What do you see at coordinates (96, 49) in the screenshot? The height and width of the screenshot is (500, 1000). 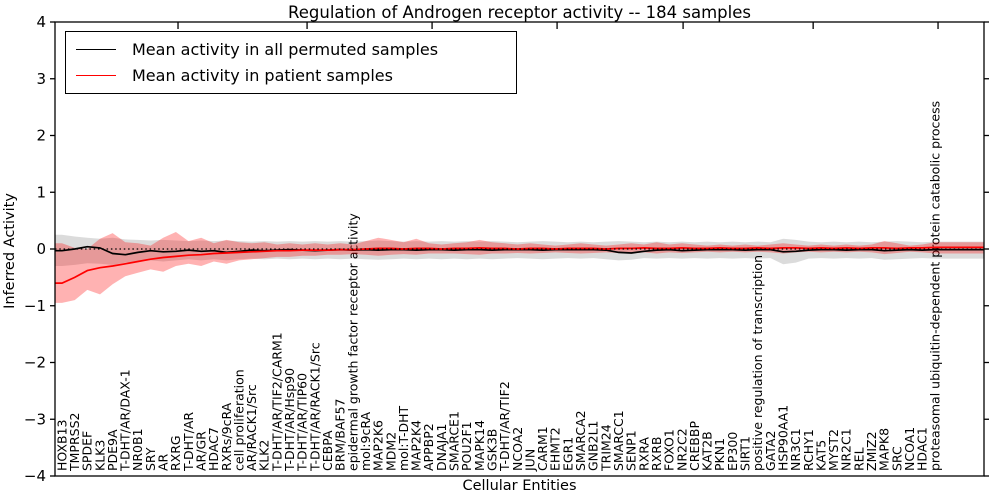 I see `legend-line-sample-permuted-icon` at bounding box center [96, 49].